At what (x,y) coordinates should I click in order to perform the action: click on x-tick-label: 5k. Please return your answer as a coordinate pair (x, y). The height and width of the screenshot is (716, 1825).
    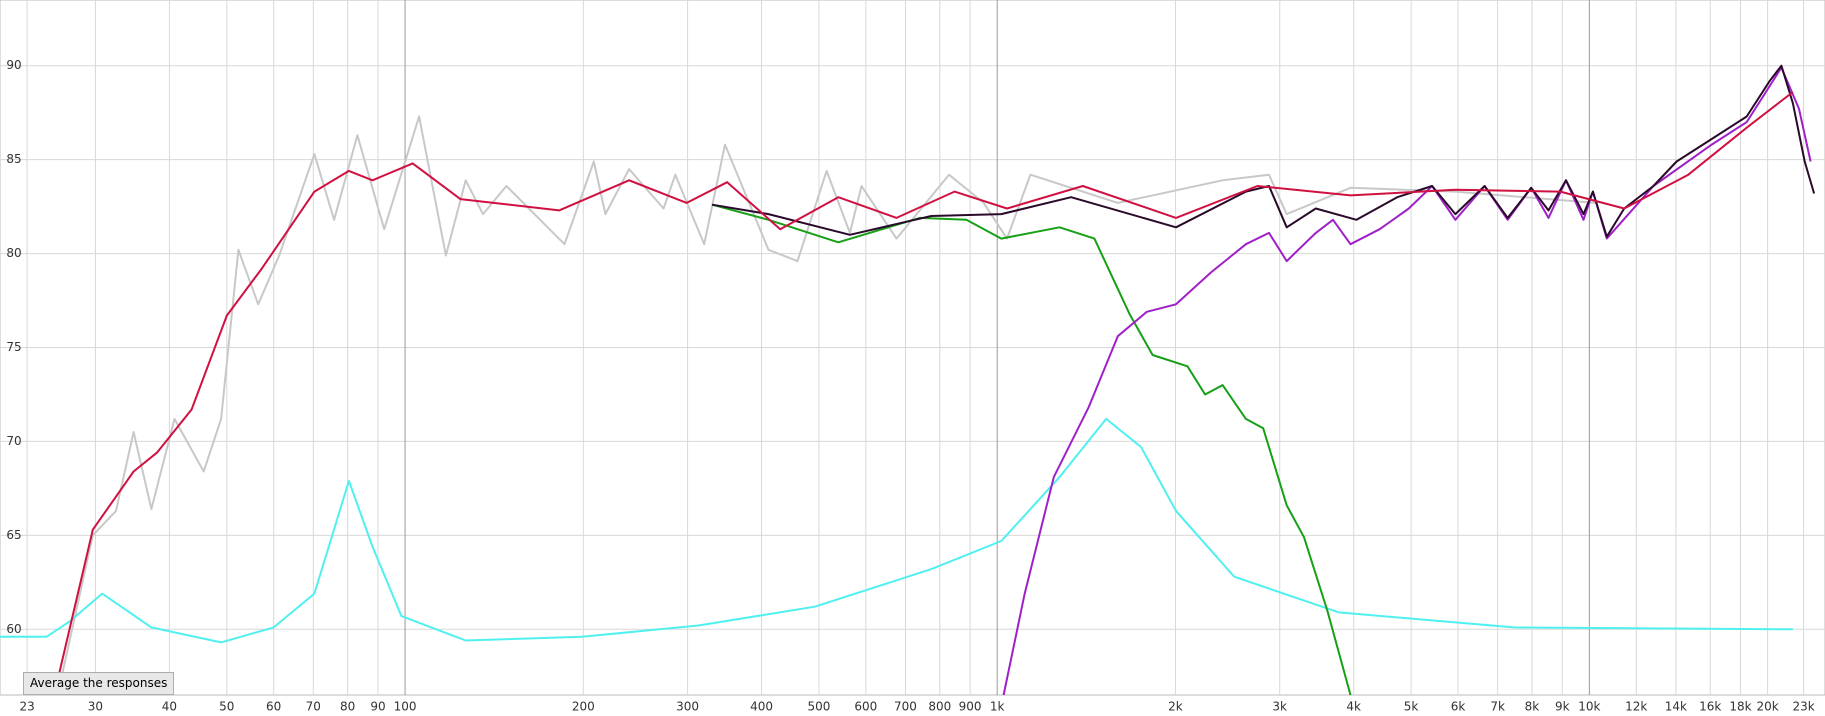
    Looking at the image, I should click on (1411, 707).